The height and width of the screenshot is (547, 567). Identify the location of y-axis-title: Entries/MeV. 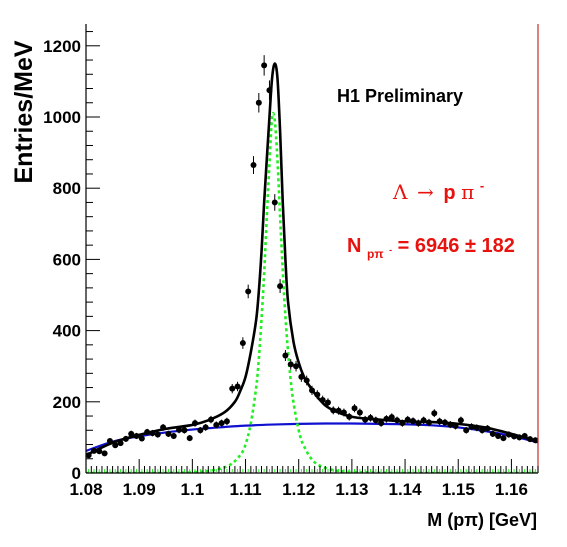
(24, 111).